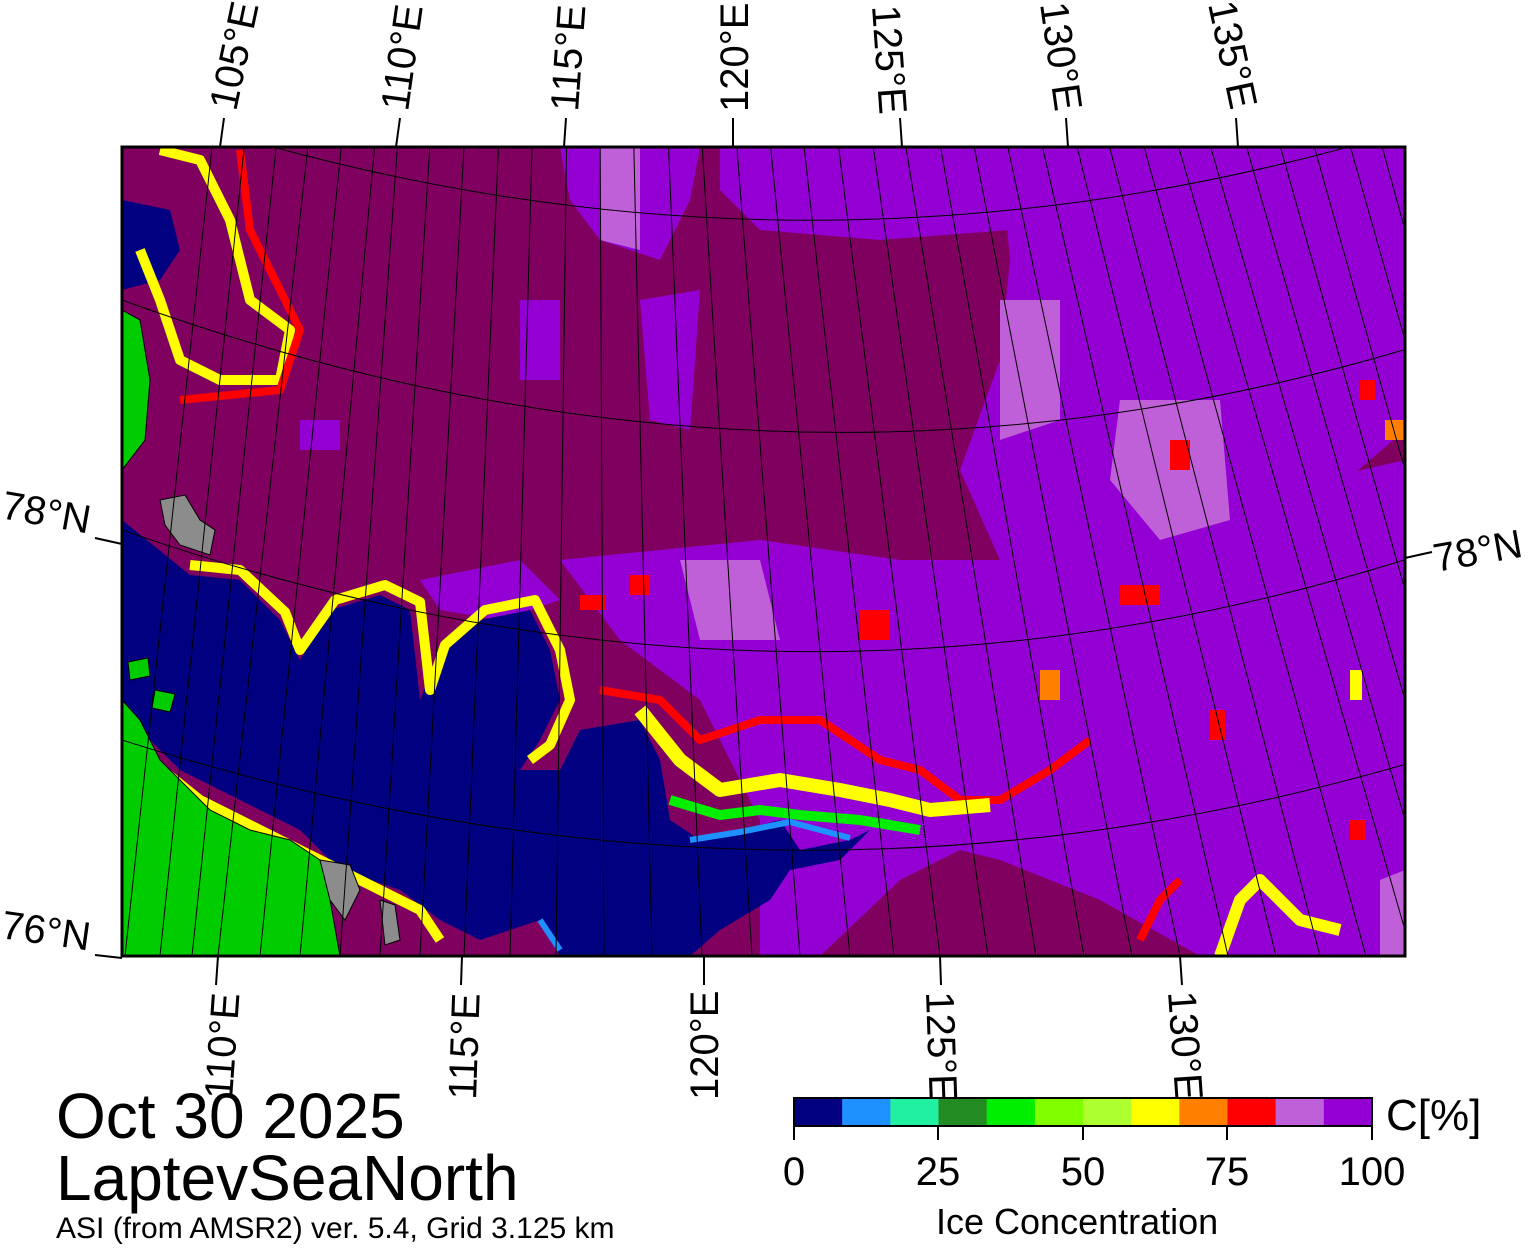 The image size is (1528, 1250). Describe the element at coordinates (1077, 1221) in the screenshot. I see `colorbar-title: Ice Concentration` at that location.